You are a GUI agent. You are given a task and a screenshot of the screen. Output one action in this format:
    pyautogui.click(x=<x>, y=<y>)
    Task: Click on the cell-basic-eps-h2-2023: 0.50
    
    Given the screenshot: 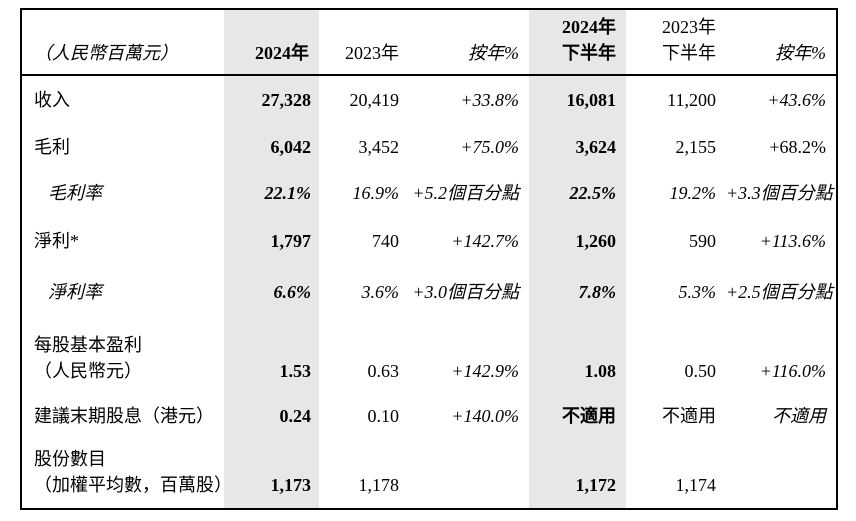 What is the action you would take?
    pyautogui.click(x=700, y=371)
    